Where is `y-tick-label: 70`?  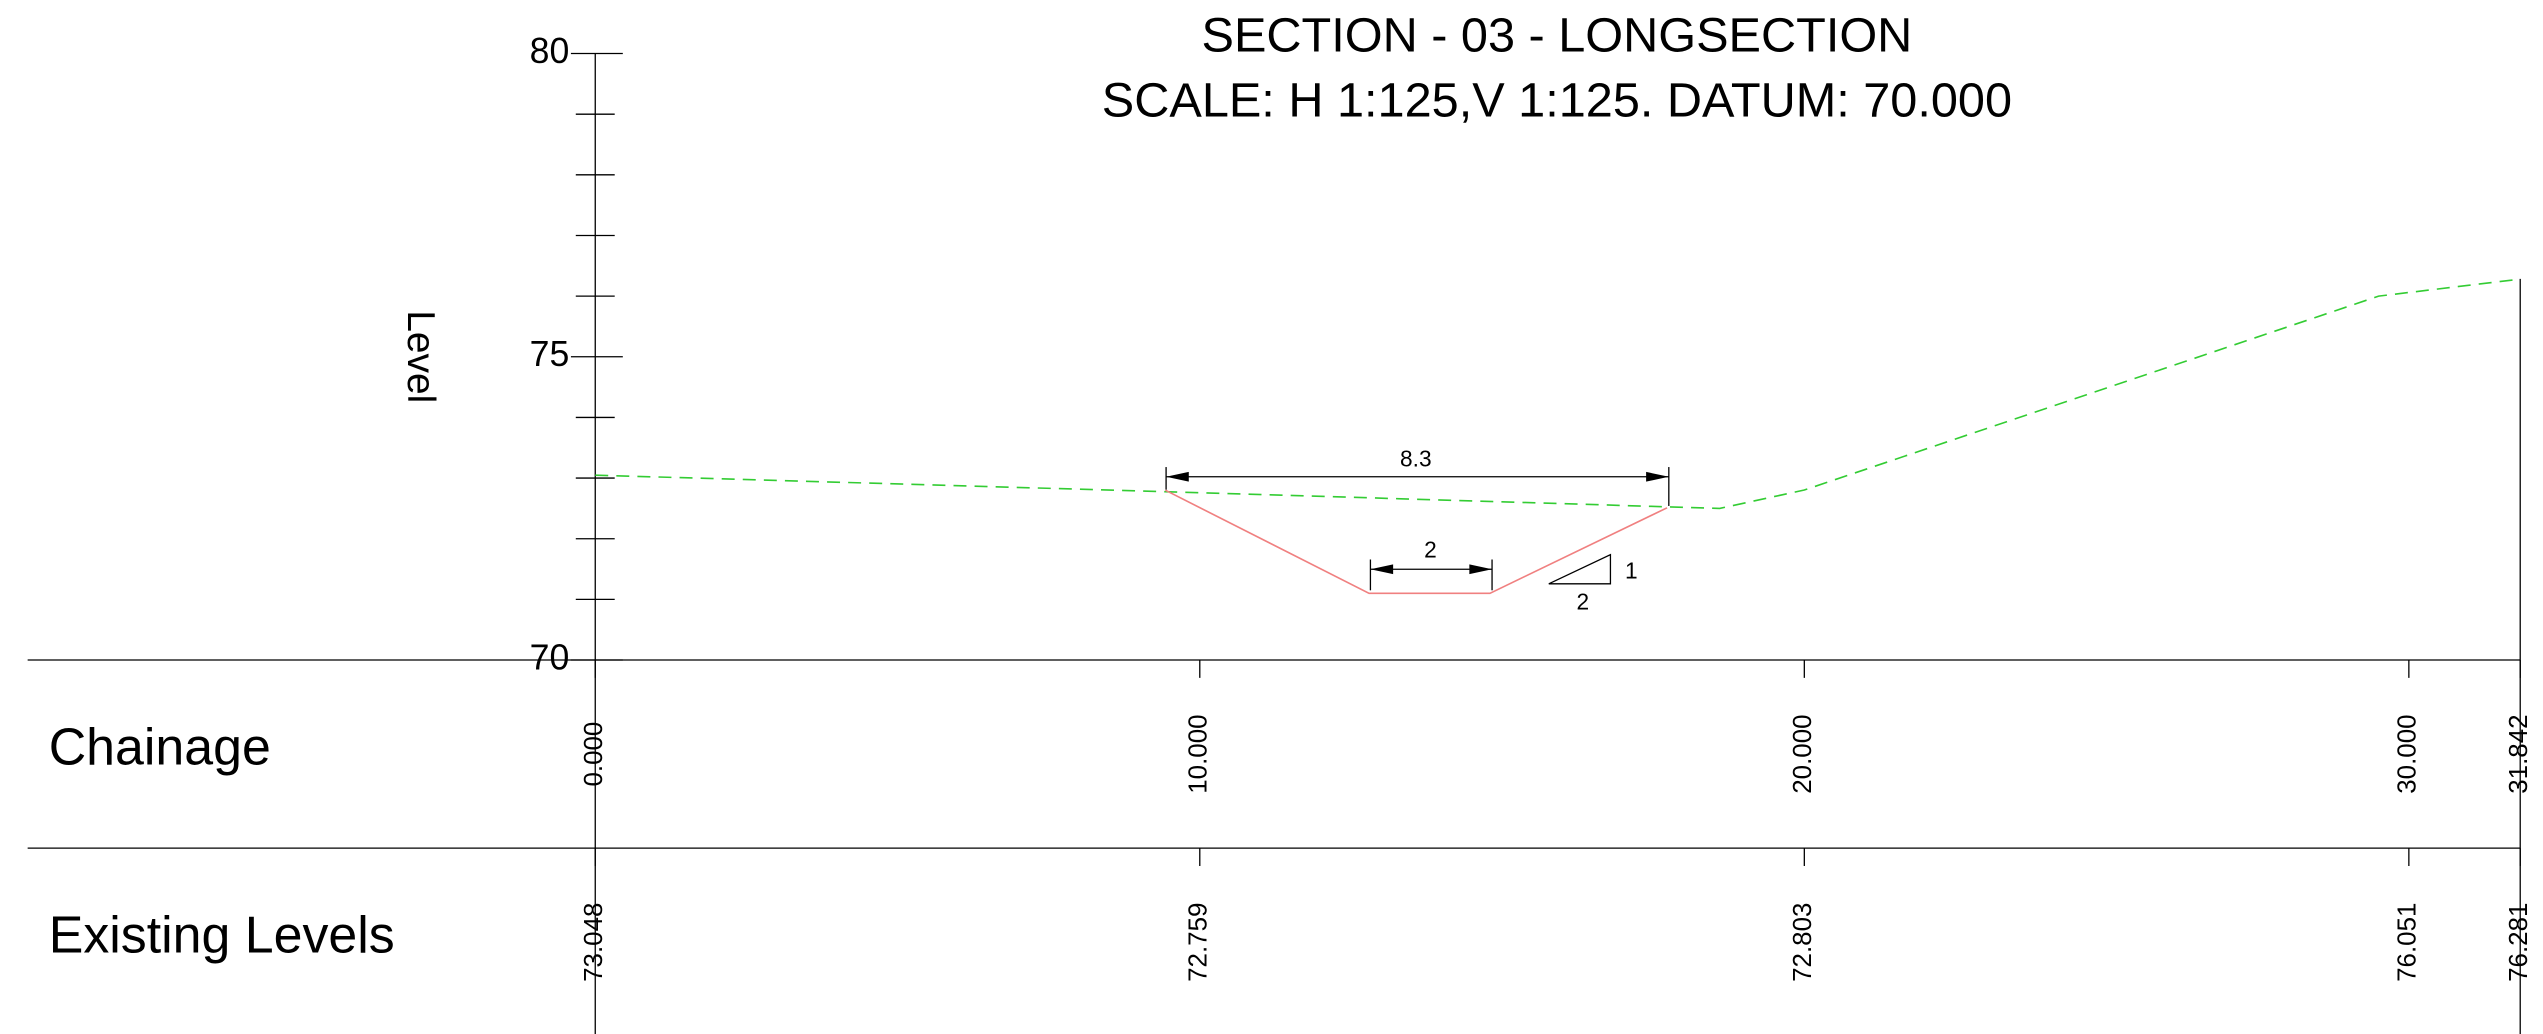 y-tick-label: 70 is located at coordinates (550, 657).